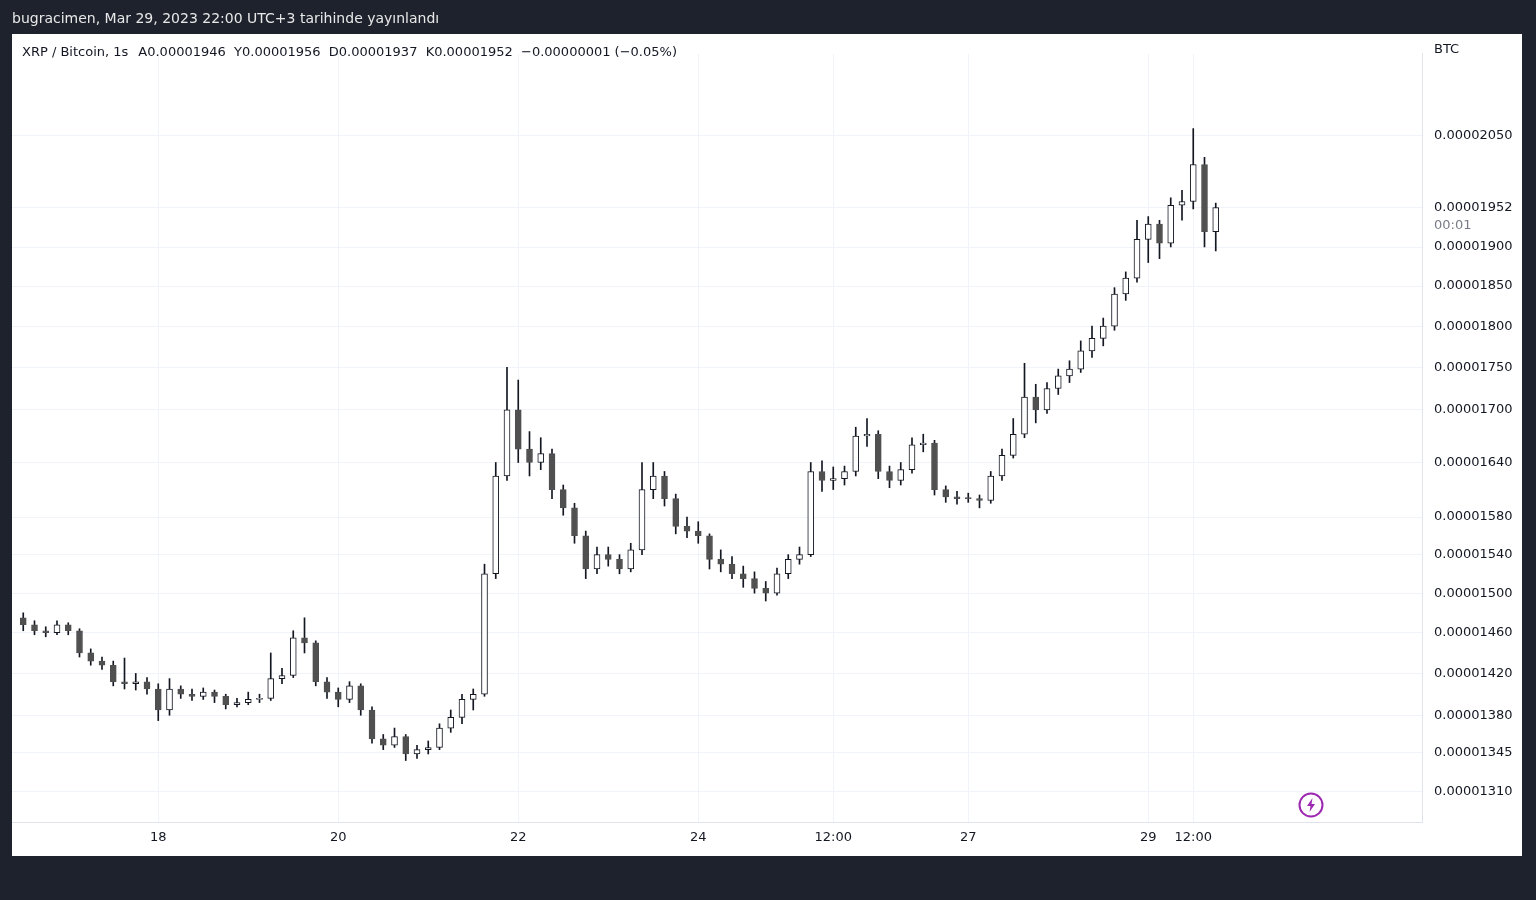 This screenshot has height=900, width=1536. Describe the element at coordinates (1473, 714) in the screenshot. I see `y-tick-label: 0.00001380` at that location.